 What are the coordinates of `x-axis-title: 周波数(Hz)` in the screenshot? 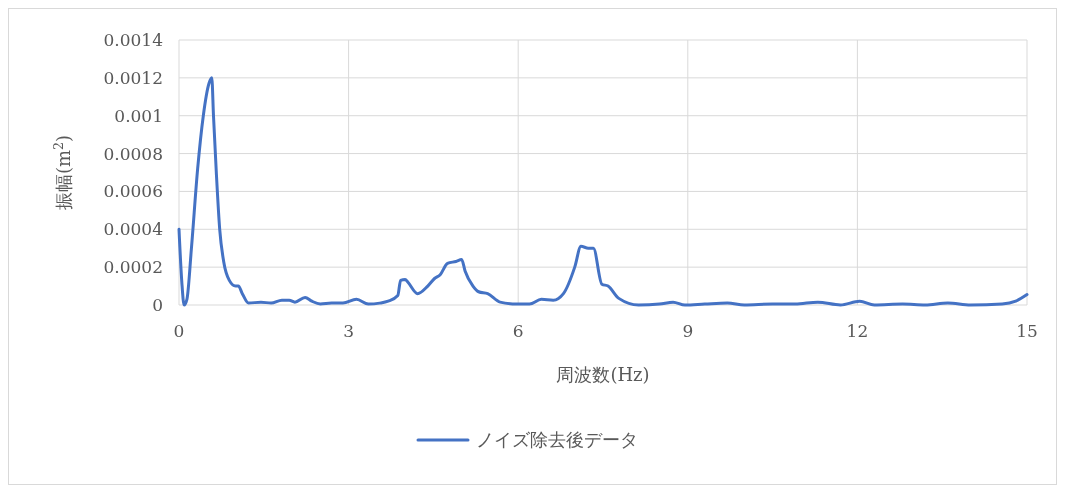 It's located at (603, 374).